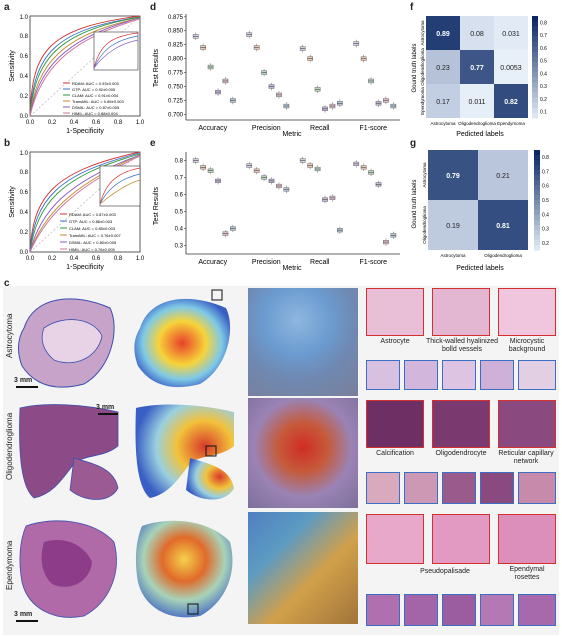  What do you see at coordinates (24, 233) in the screenshot?
I see `roc-b-ytick: 0.2` at bounding box center [24, 233].